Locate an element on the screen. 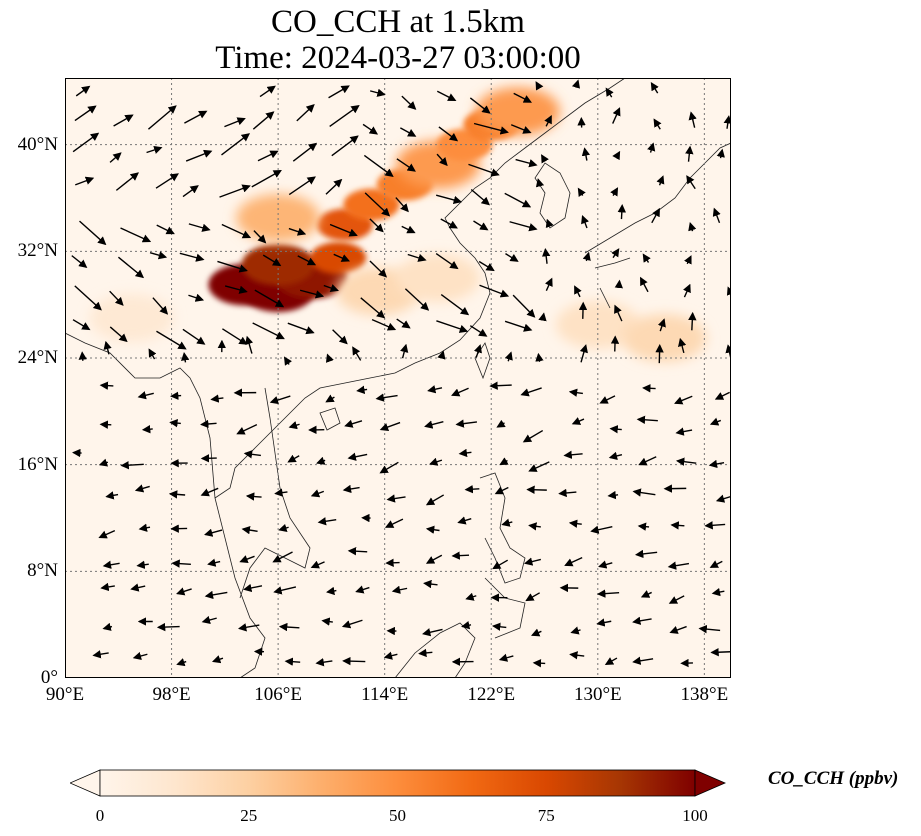 The height and width of the screenshot is (836, 921). coastline-indochina is located at coordinates (275, 493).